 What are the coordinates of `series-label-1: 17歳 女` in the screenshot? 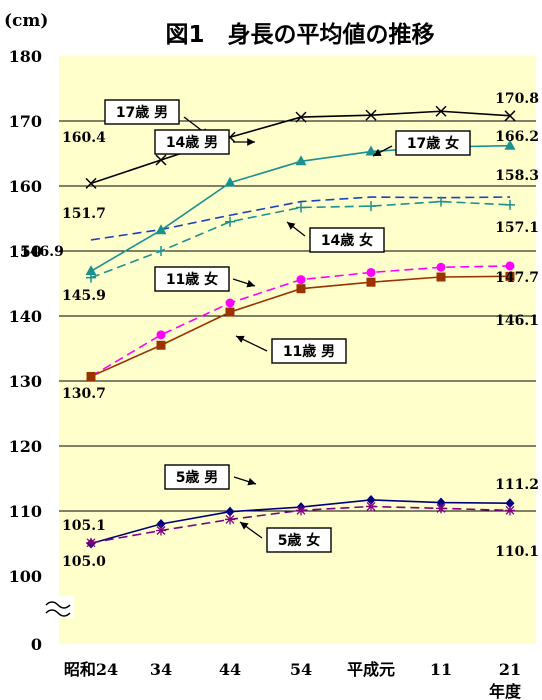 It's located at (421, 143).